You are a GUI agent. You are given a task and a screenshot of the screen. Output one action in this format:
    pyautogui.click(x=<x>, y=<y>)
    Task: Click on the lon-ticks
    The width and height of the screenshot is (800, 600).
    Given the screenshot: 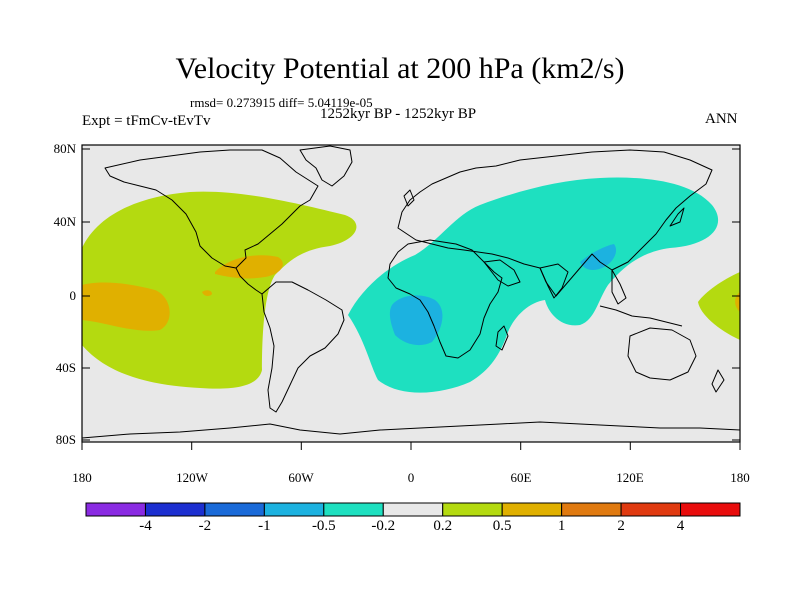 What is the action you would take?
    pyautogui.click(x=411, y=446)
    